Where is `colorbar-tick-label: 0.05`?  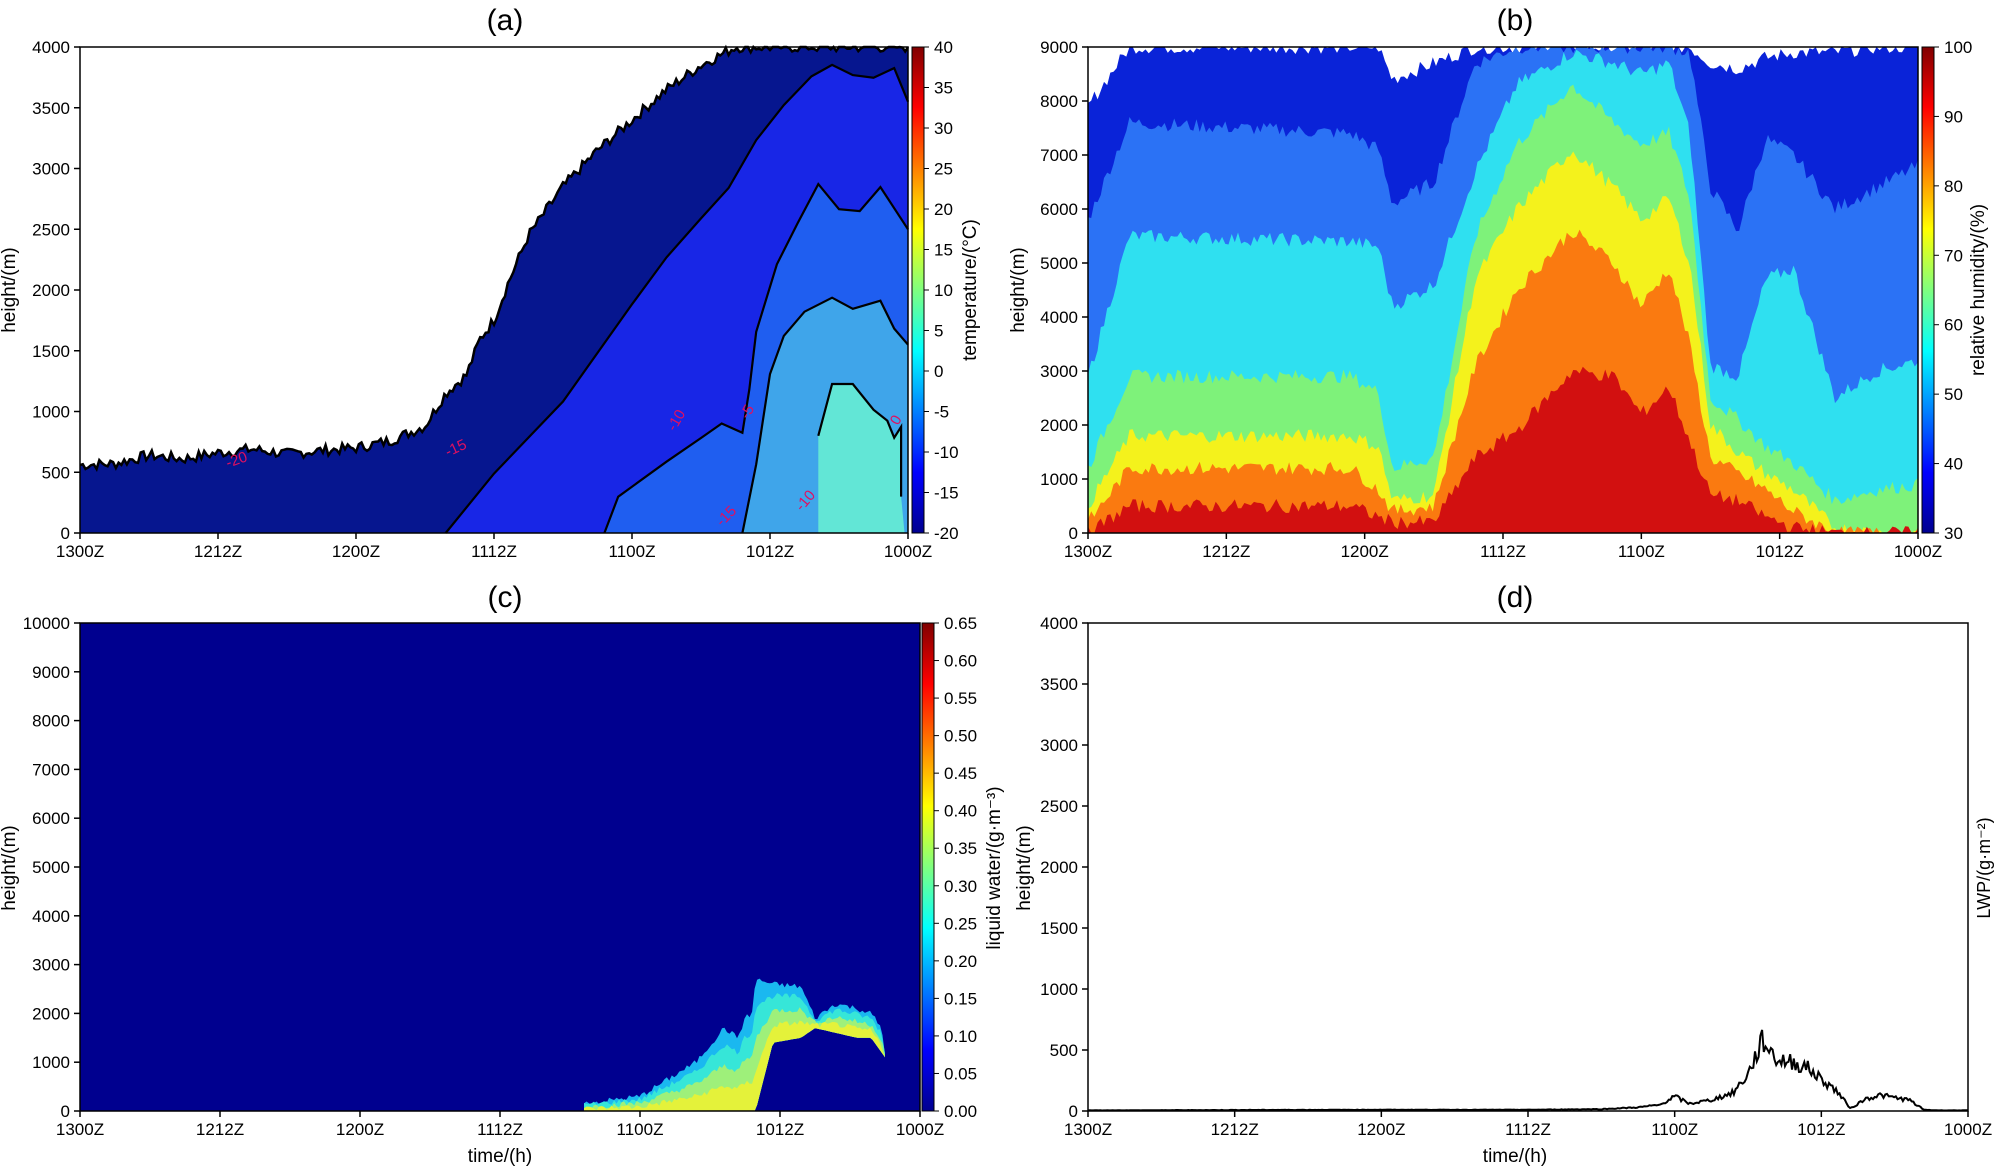
colorbar-tick-label: 0.05 is located at coordinates (960, 1073).